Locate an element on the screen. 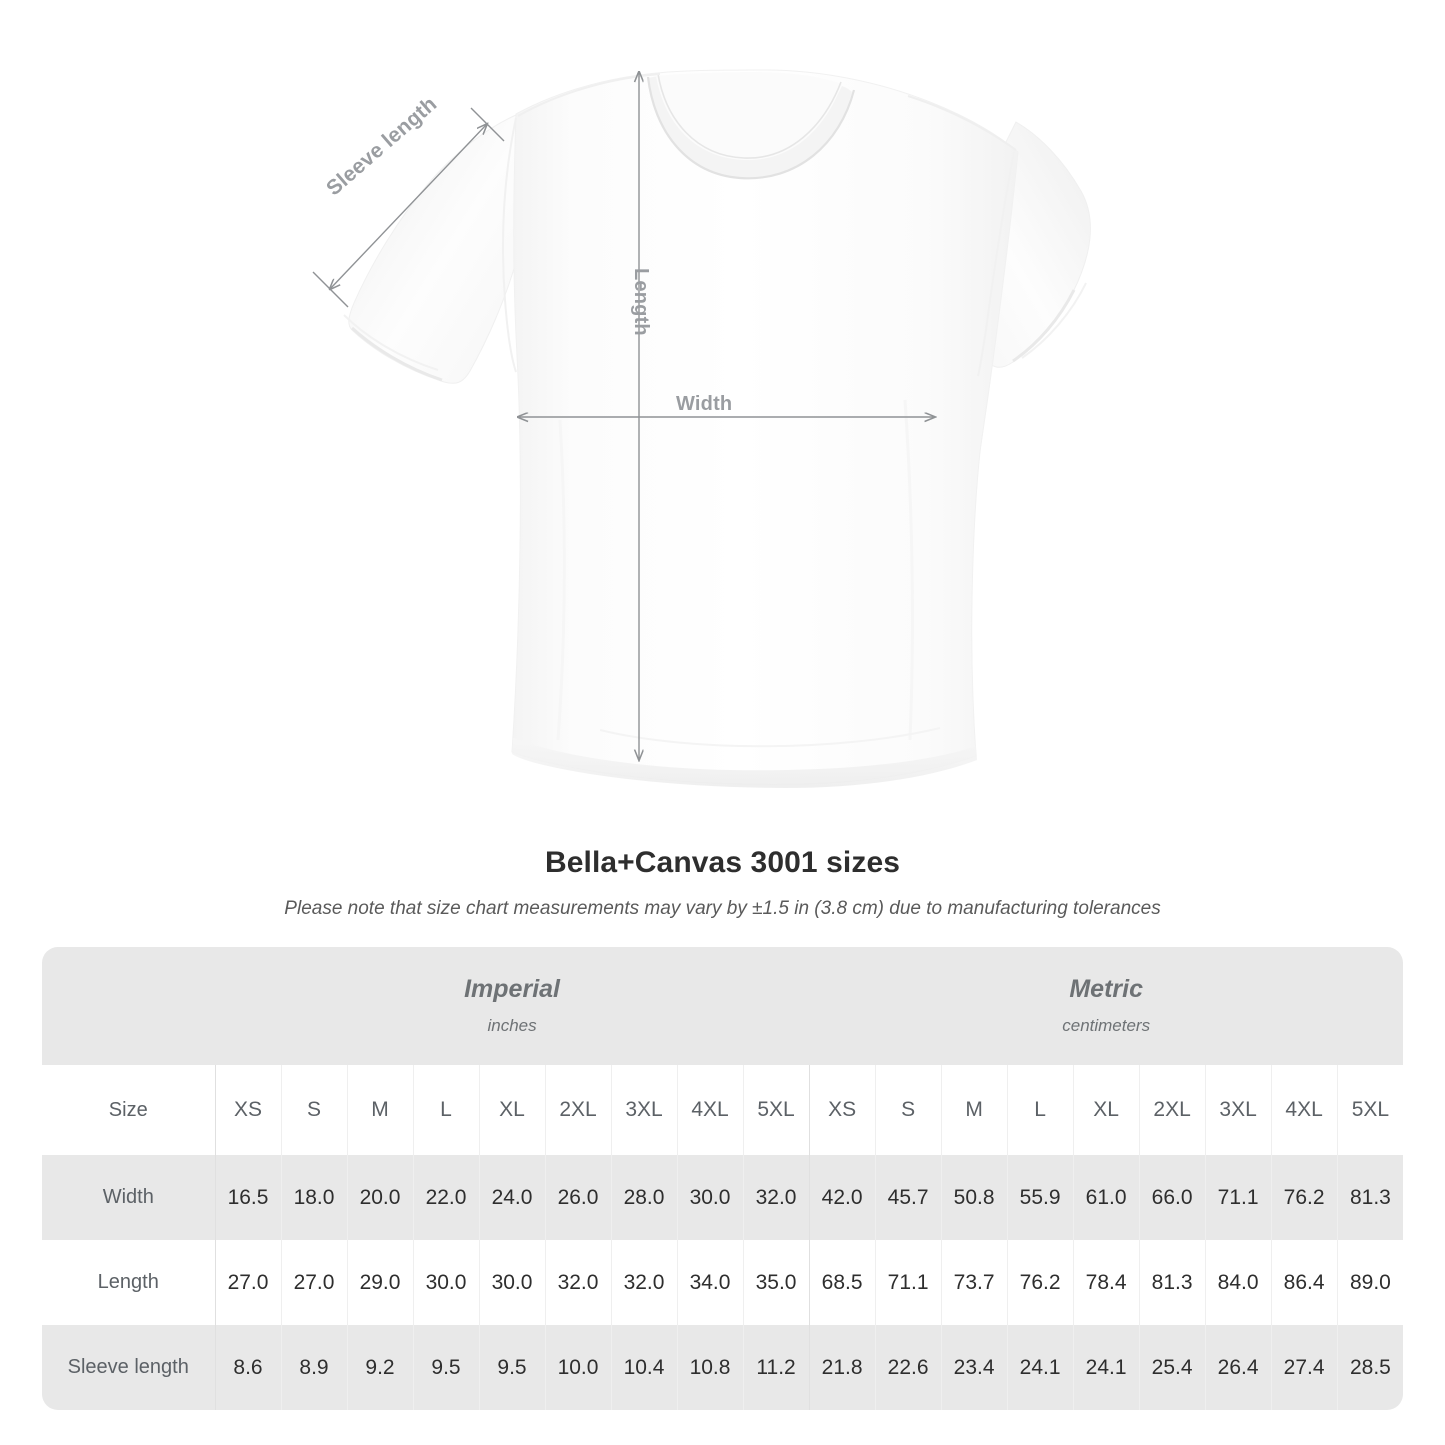 The height and width of the screenshot is (1445, 1445). size-col-imperial-m: M is located at coordinates (380, 1110).